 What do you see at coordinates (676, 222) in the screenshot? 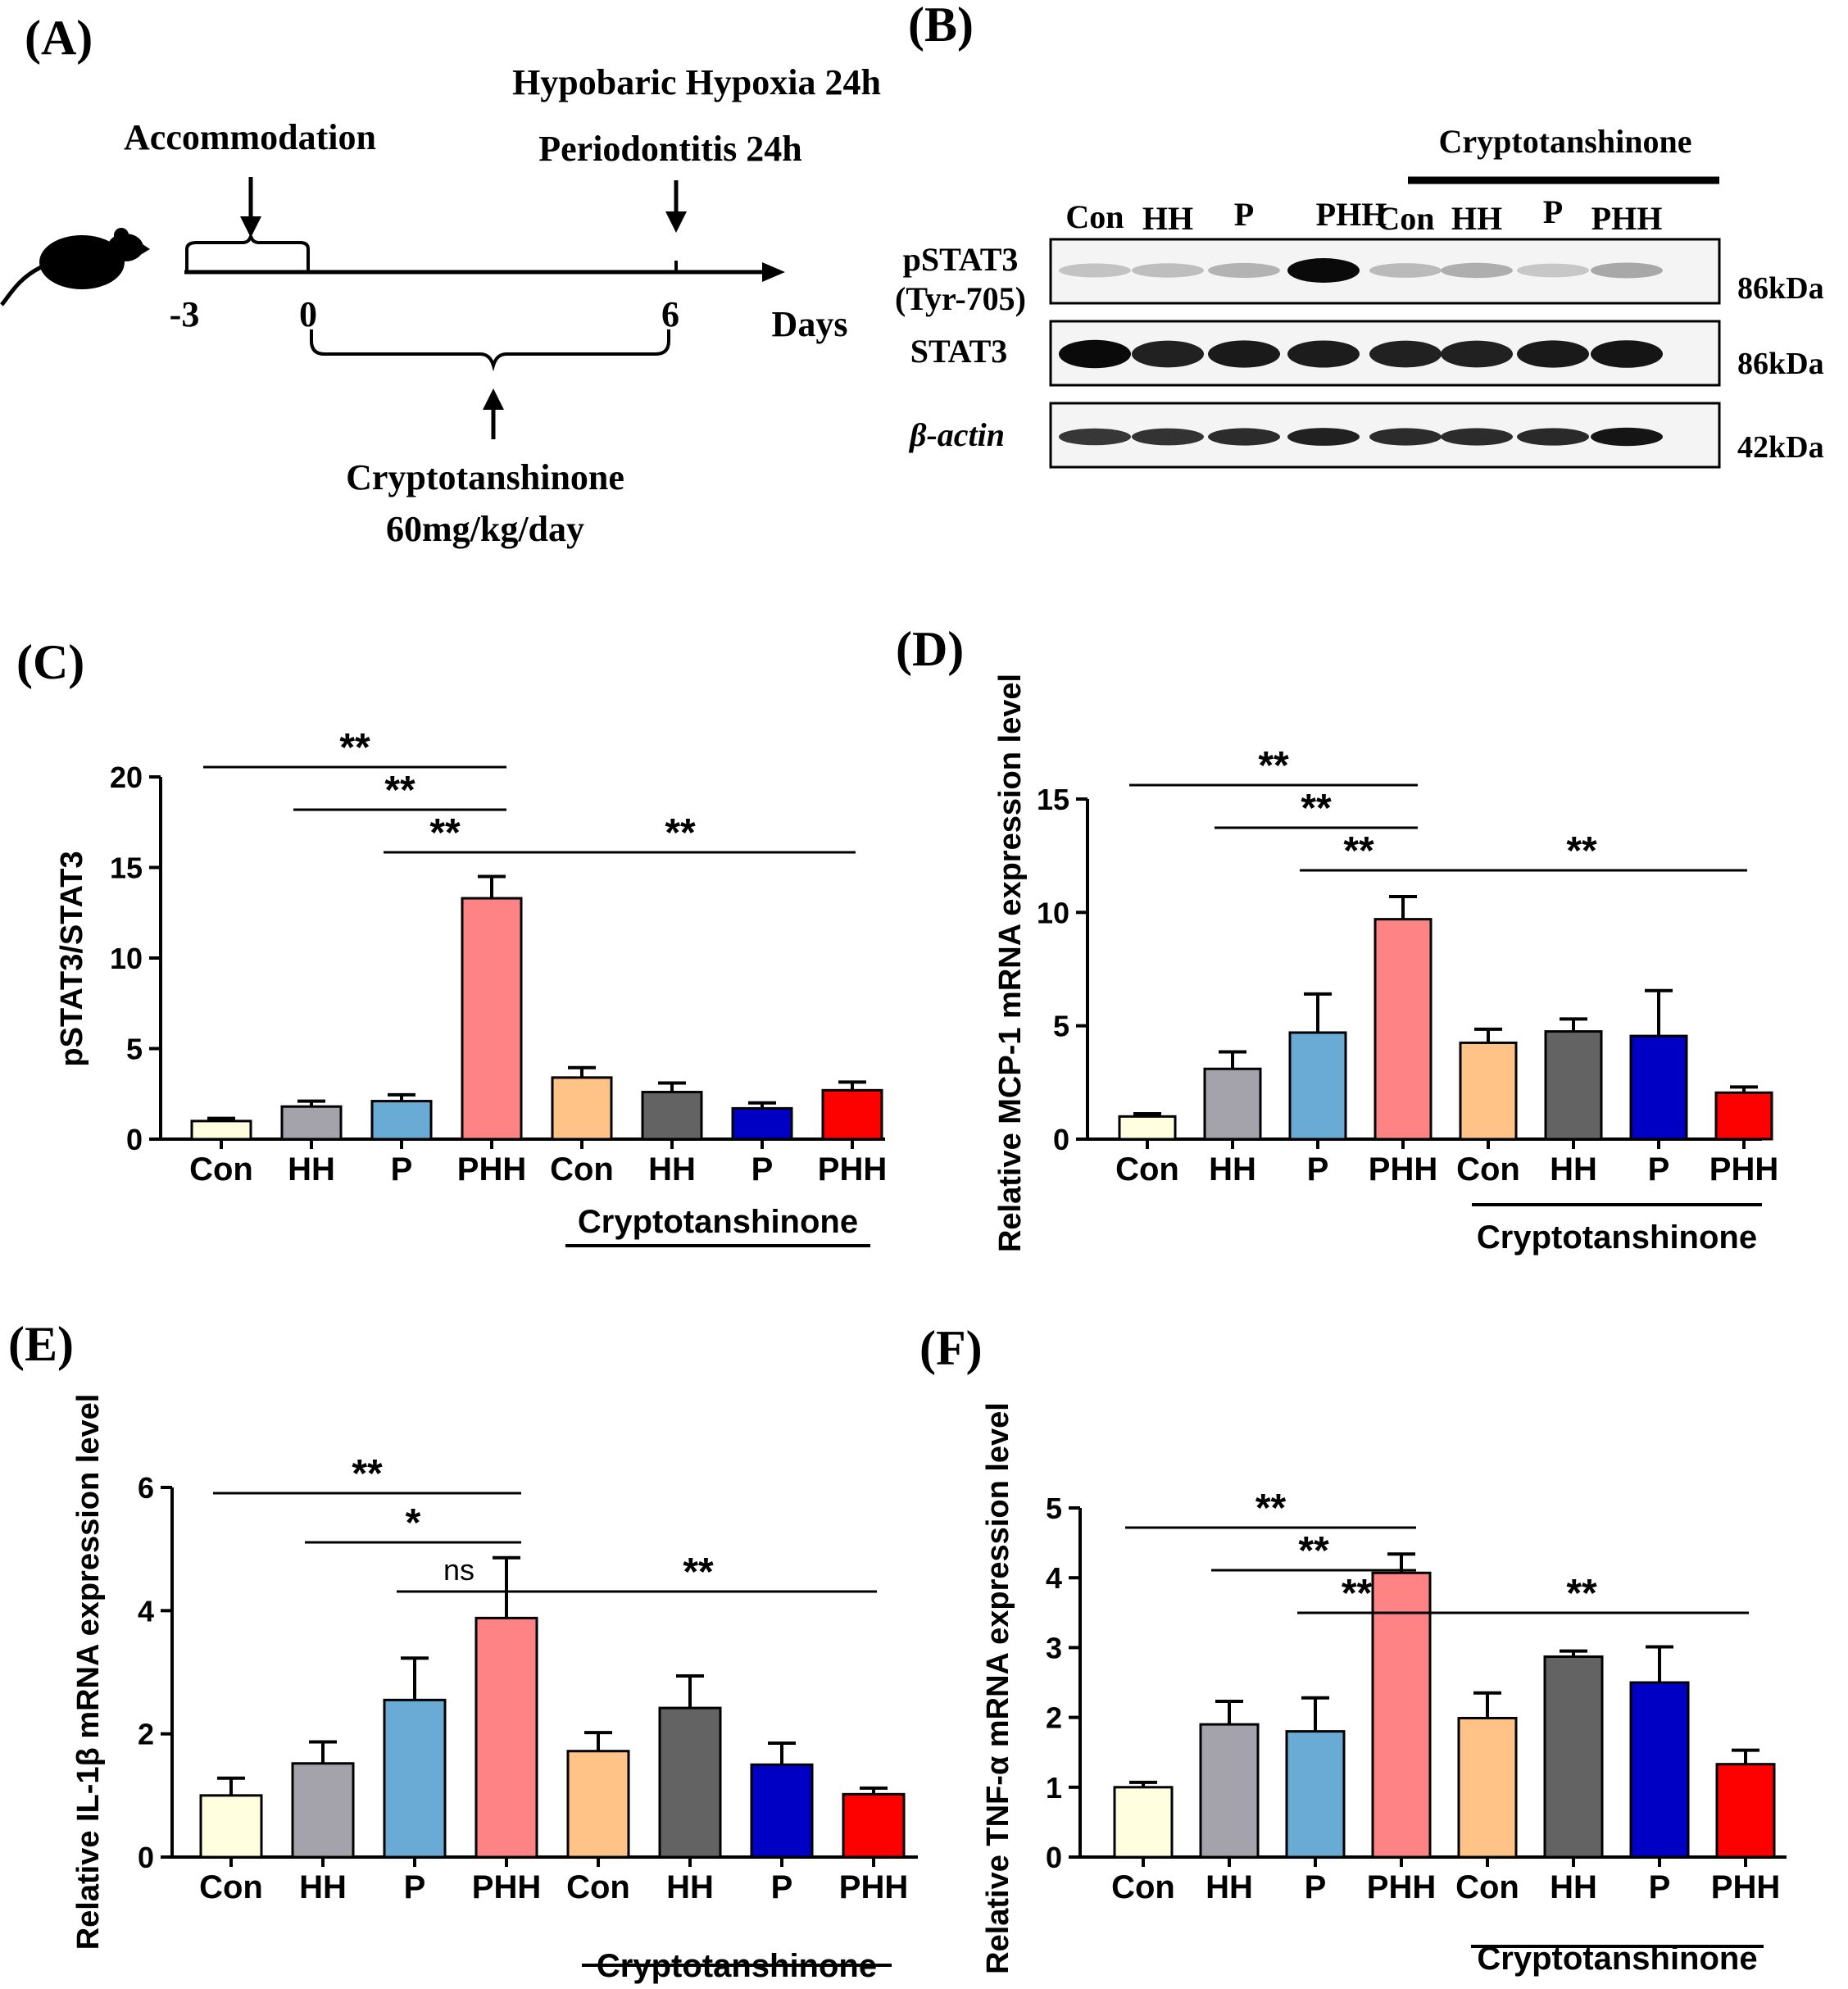
I see `arrow-down-icon` at bounding box center [676, 222].